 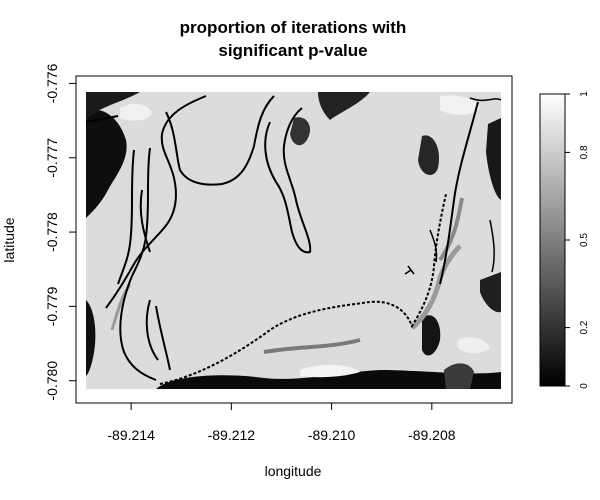 What do you see at coordinates (584, 94) in the screenshot?
I see `colorbar-tick-label: 1` at bounding box center [584, 94].